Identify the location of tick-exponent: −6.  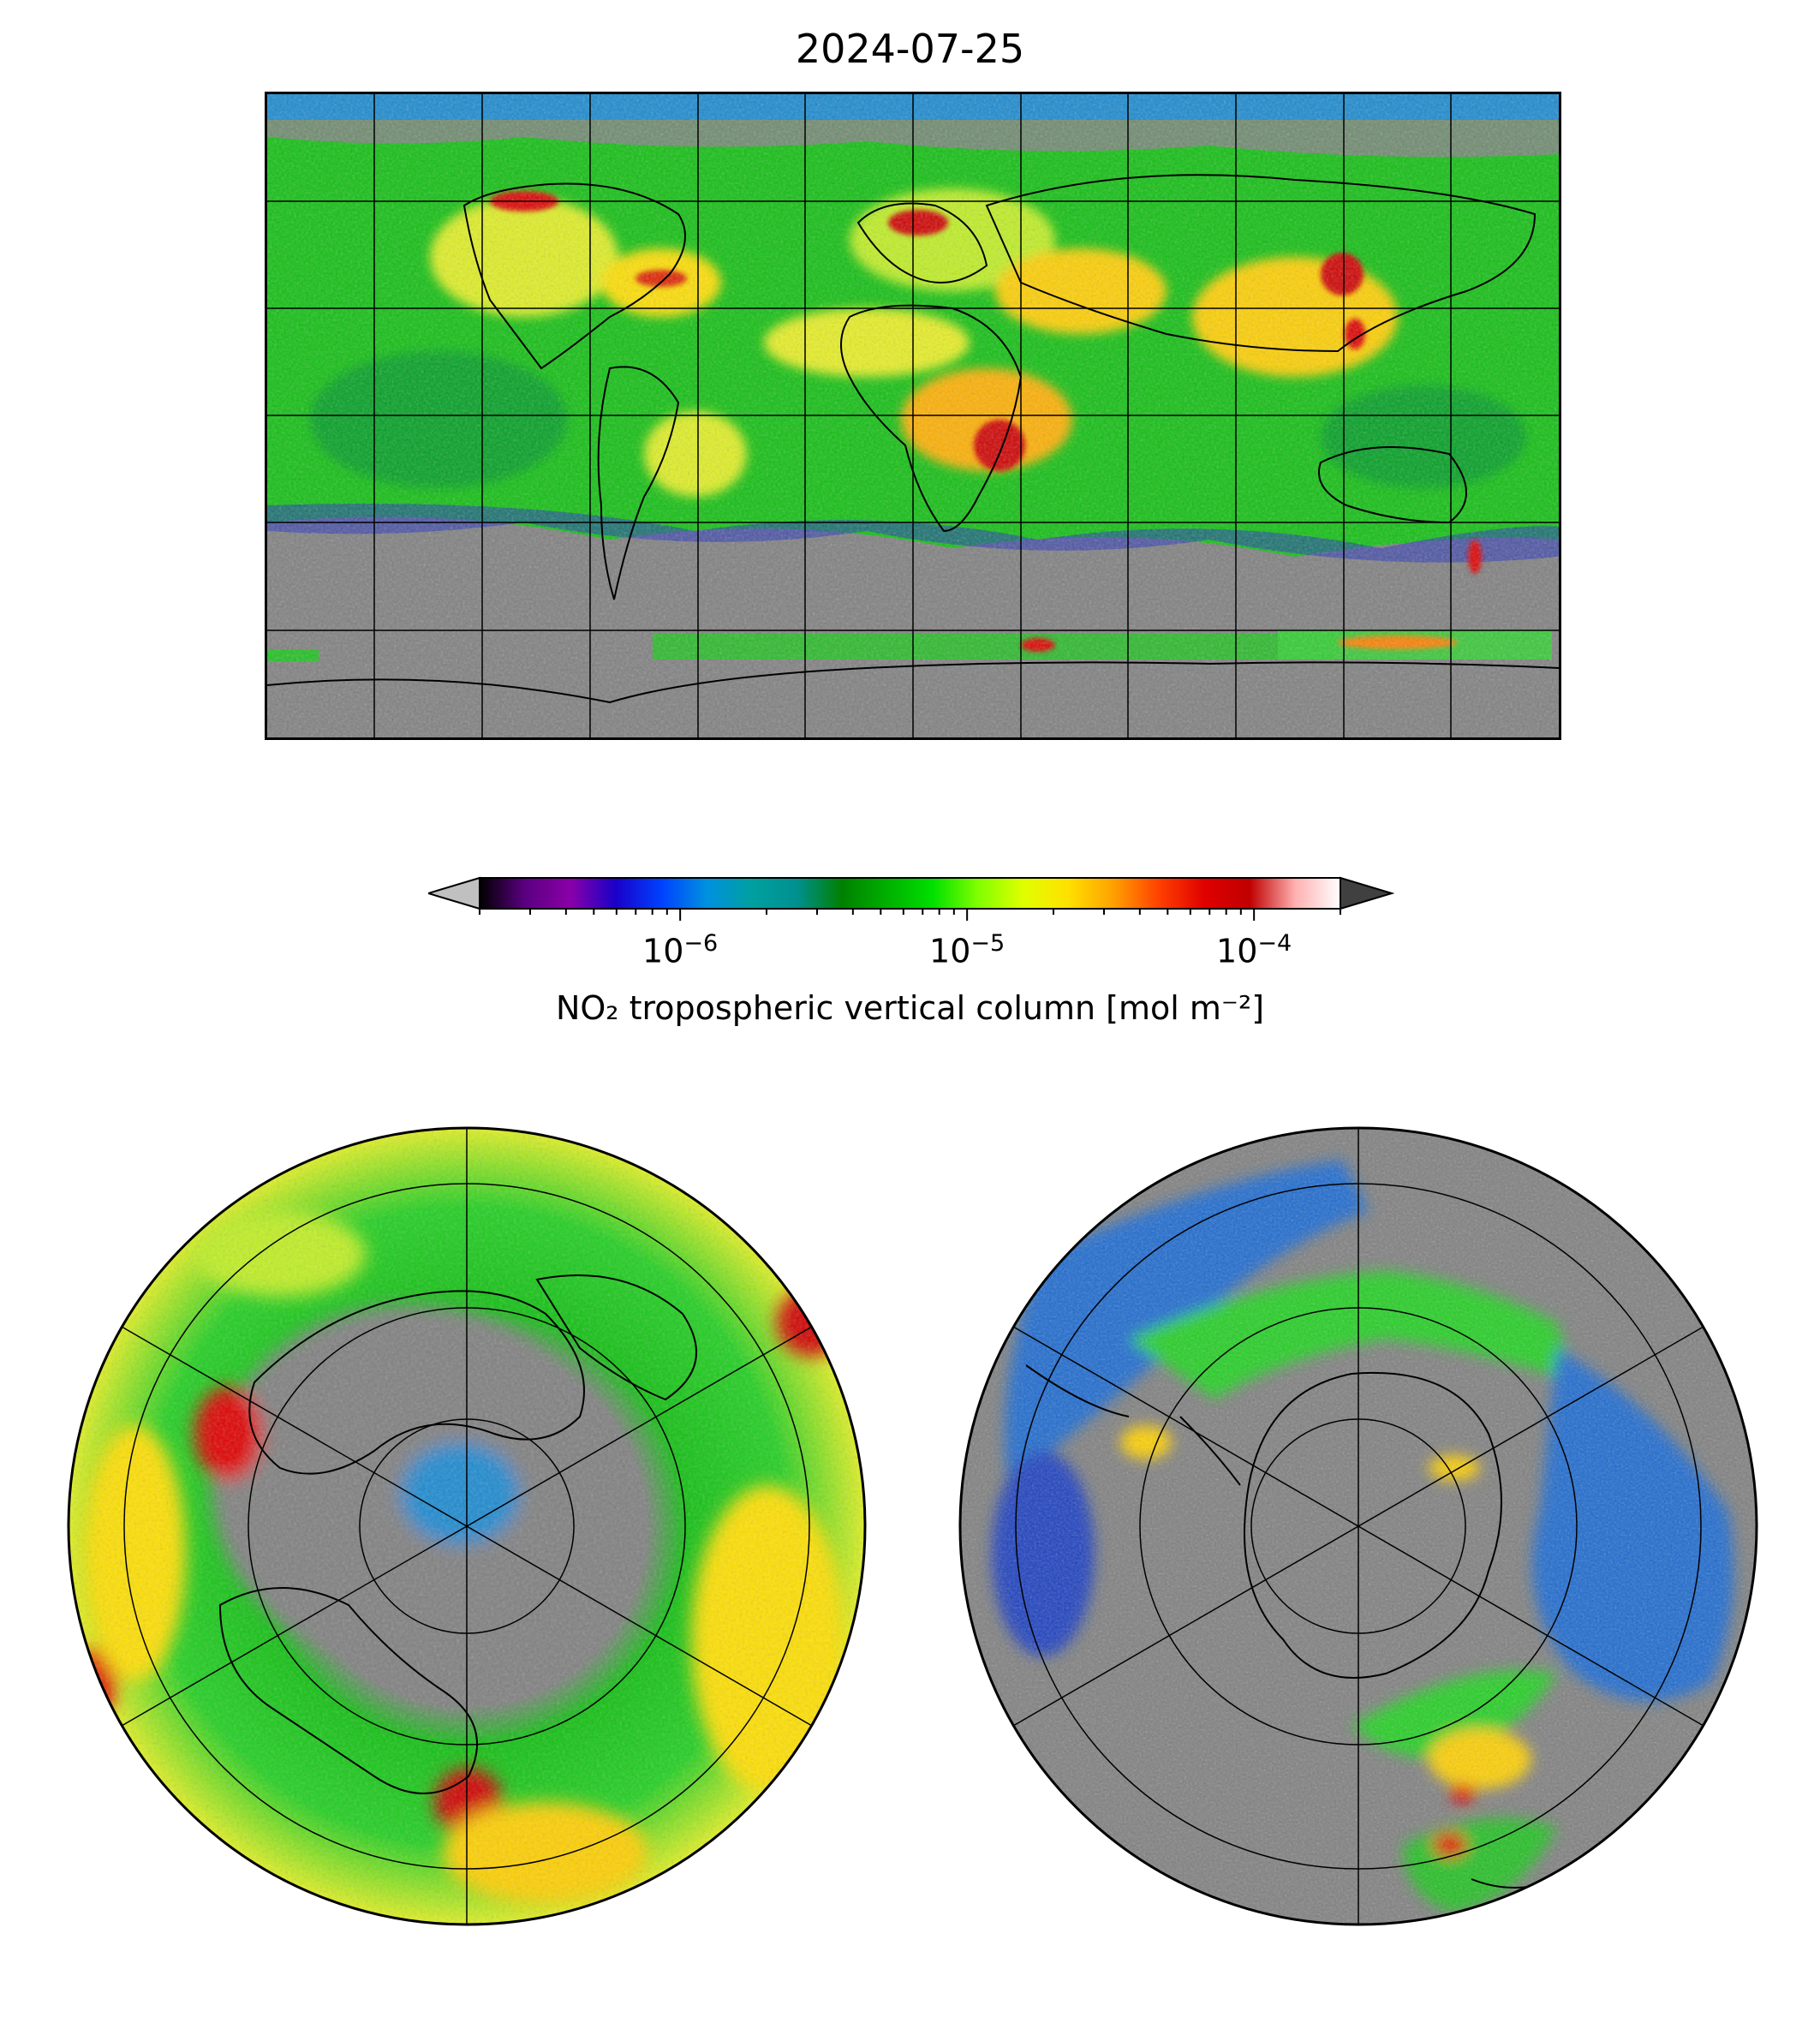
(701, 943).